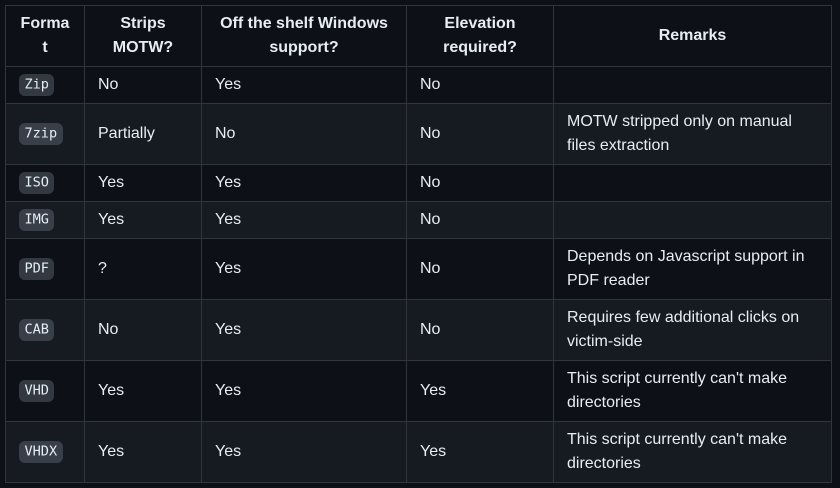 The height and width of the screenshot is (488, 840). What do you see at coordinates (304, 36) in the screenshot?
I see `column-header-windows-support: Off the shelf Windows support?` at bounding box center [304, 36].